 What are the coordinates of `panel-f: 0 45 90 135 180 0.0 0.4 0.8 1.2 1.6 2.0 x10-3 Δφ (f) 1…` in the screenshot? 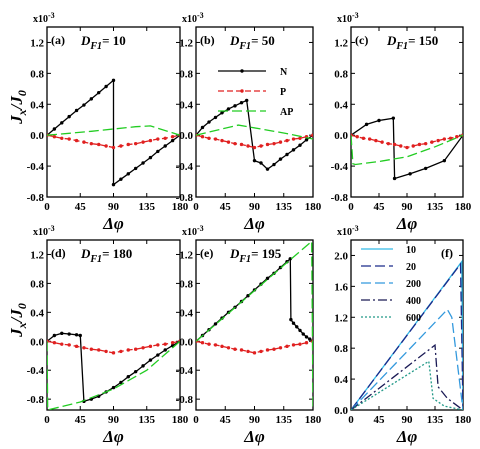 It's located at (403, 335).